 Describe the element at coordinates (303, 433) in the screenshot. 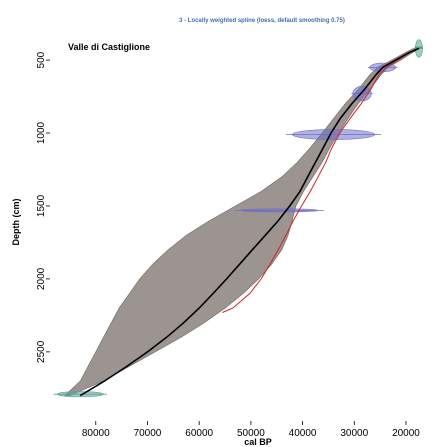

I see `x-tick-label: 40000` at that location.